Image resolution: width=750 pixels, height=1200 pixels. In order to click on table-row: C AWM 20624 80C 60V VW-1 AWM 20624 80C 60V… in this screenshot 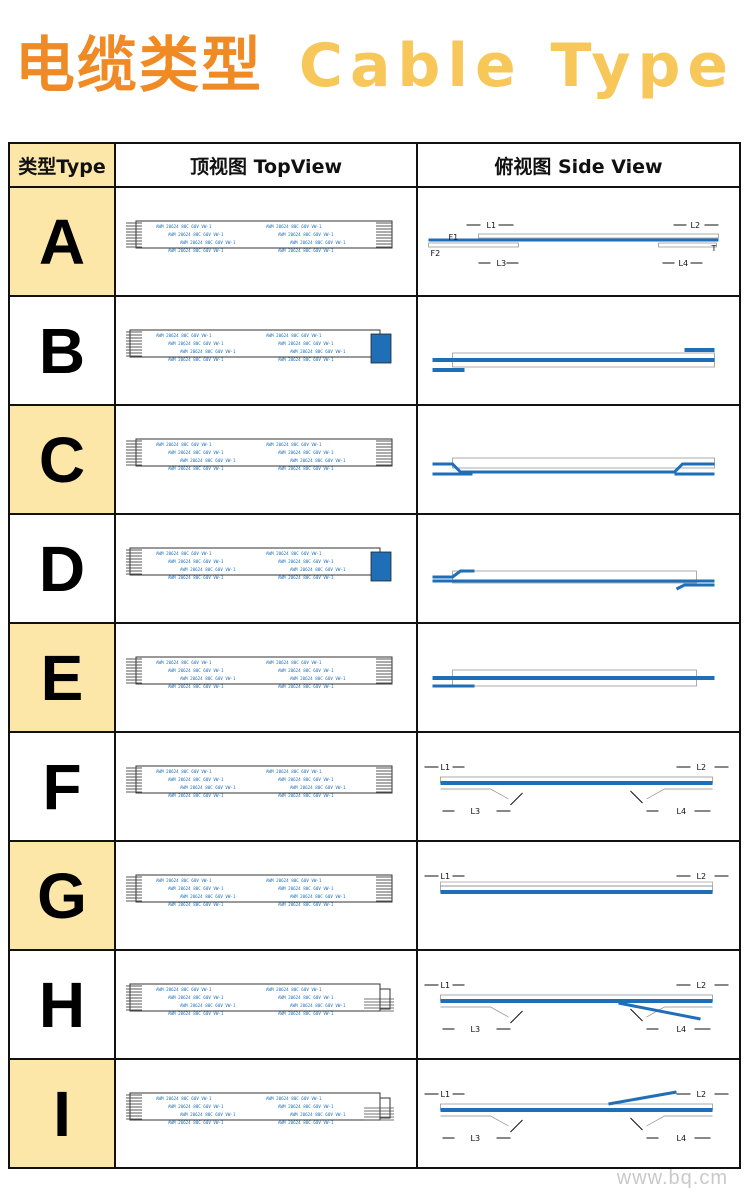, I will do `click(374, 459)`.